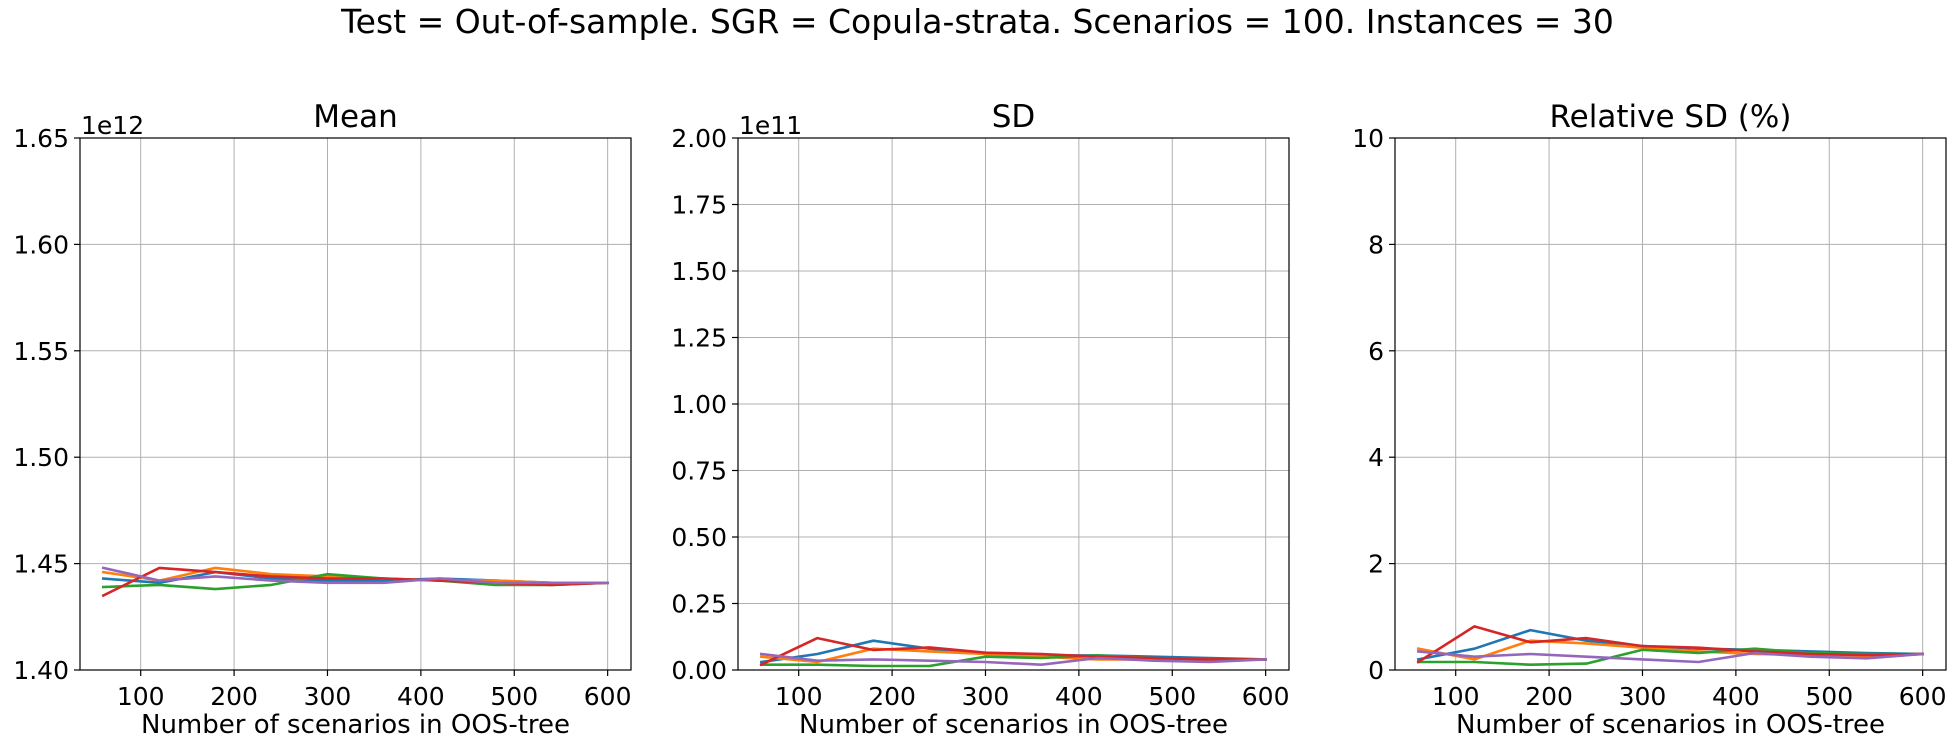  I want to click on y-tick-label: 1.75, so click(699, 205).